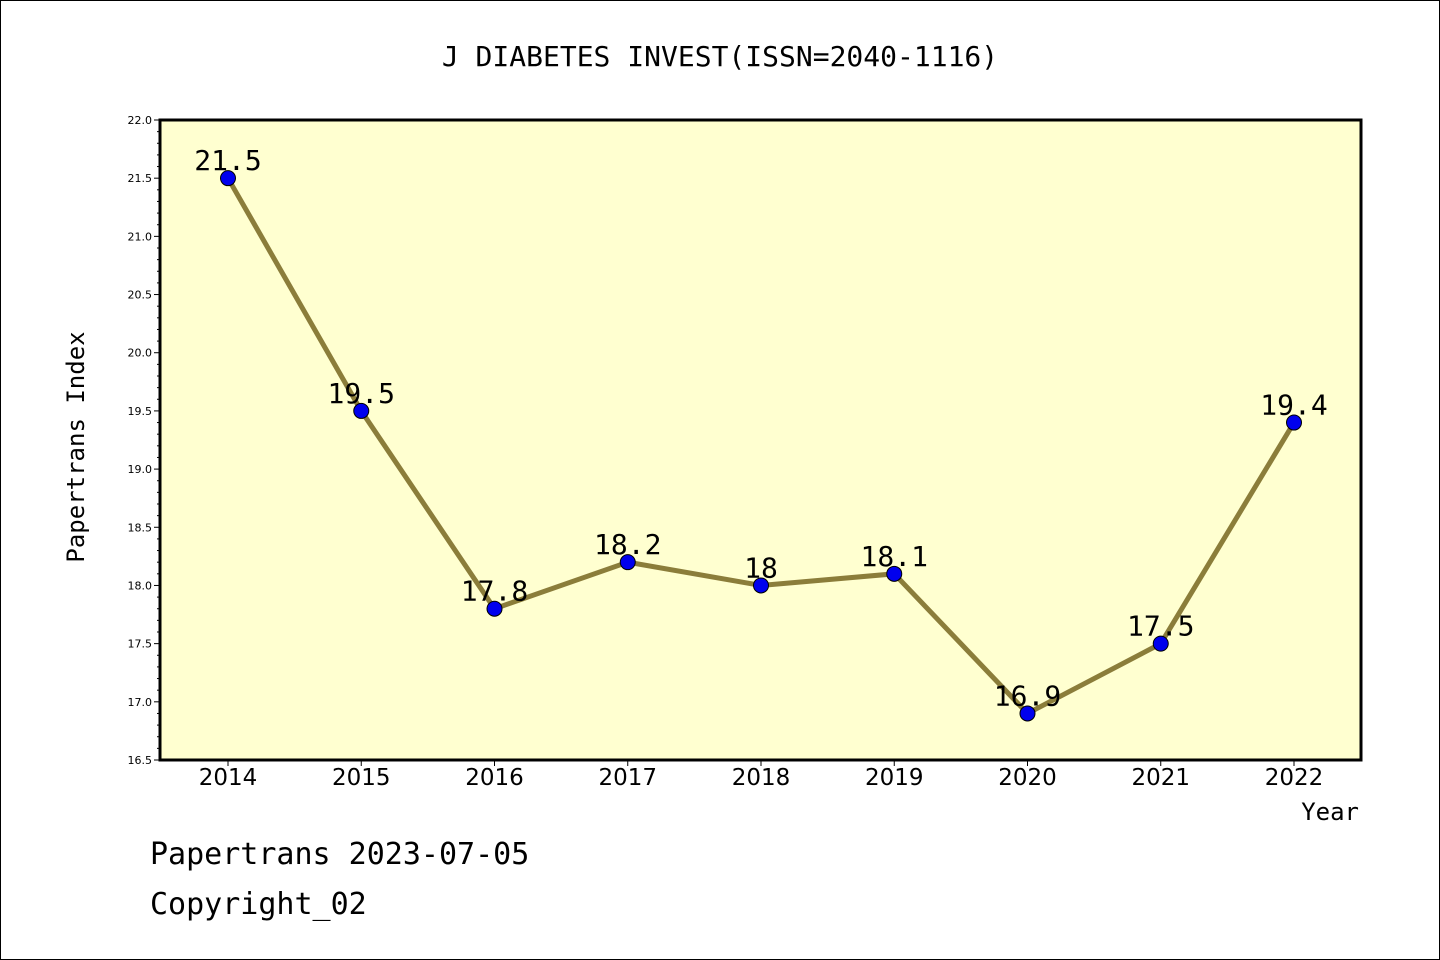 Image resolution: width=1440 pixels, height=960 pixels. What do you see at coordinates (140, 120) in the screenshot?
I see `y-tick-label: 22.0` at bounding box center [140, 120].